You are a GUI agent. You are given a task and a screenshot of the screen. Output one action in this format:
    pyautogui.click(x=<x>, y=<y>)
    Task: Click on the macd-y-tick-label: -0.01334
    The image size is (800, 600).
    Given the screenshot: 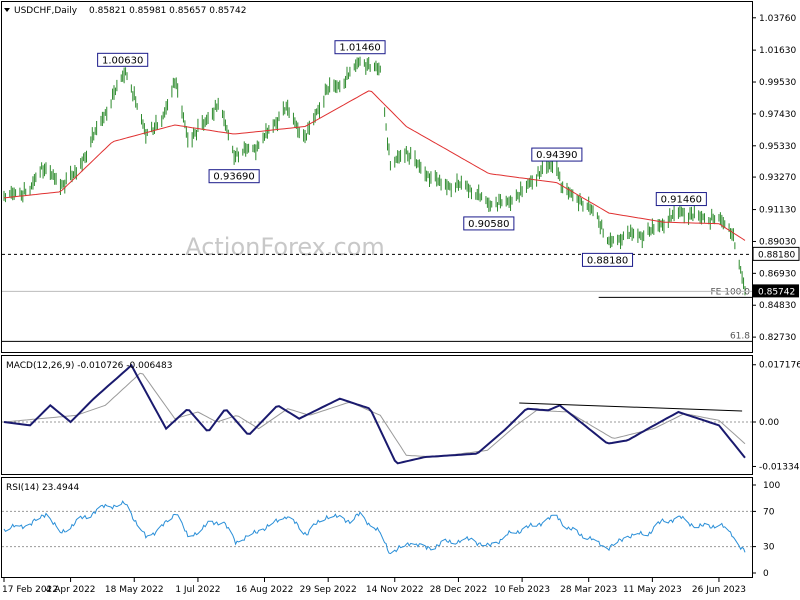 What is the action you would take?
    pyautogui.click(x=779, y=467)
    